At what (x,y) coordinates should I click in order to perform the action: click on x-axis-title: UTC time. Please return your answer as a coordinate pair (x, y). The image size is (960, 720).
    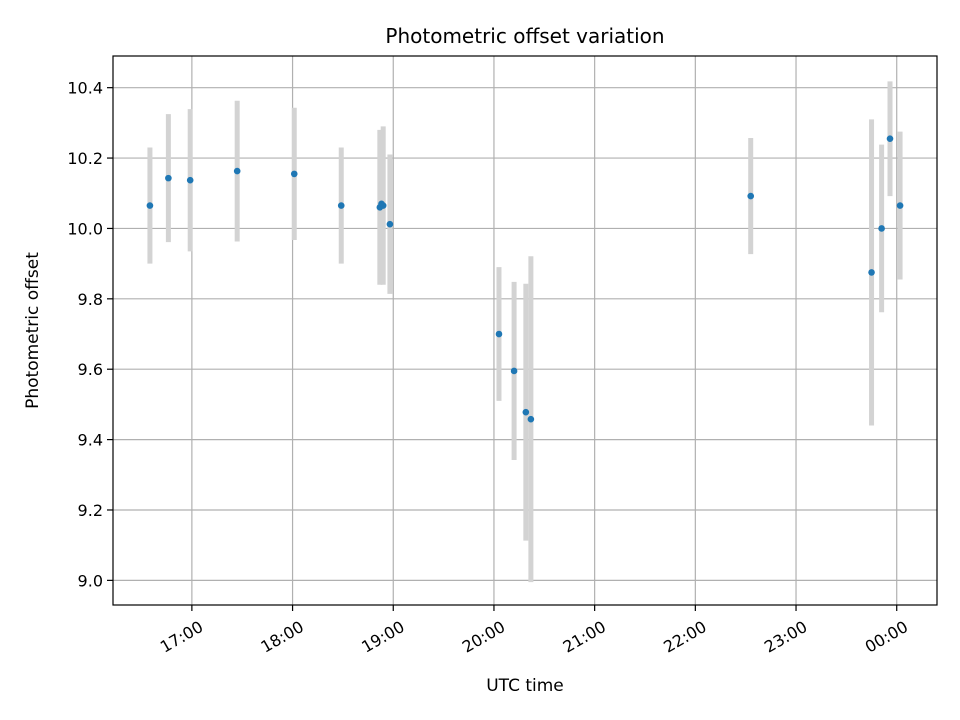
    Looking at the image, I should click on (525, 686).